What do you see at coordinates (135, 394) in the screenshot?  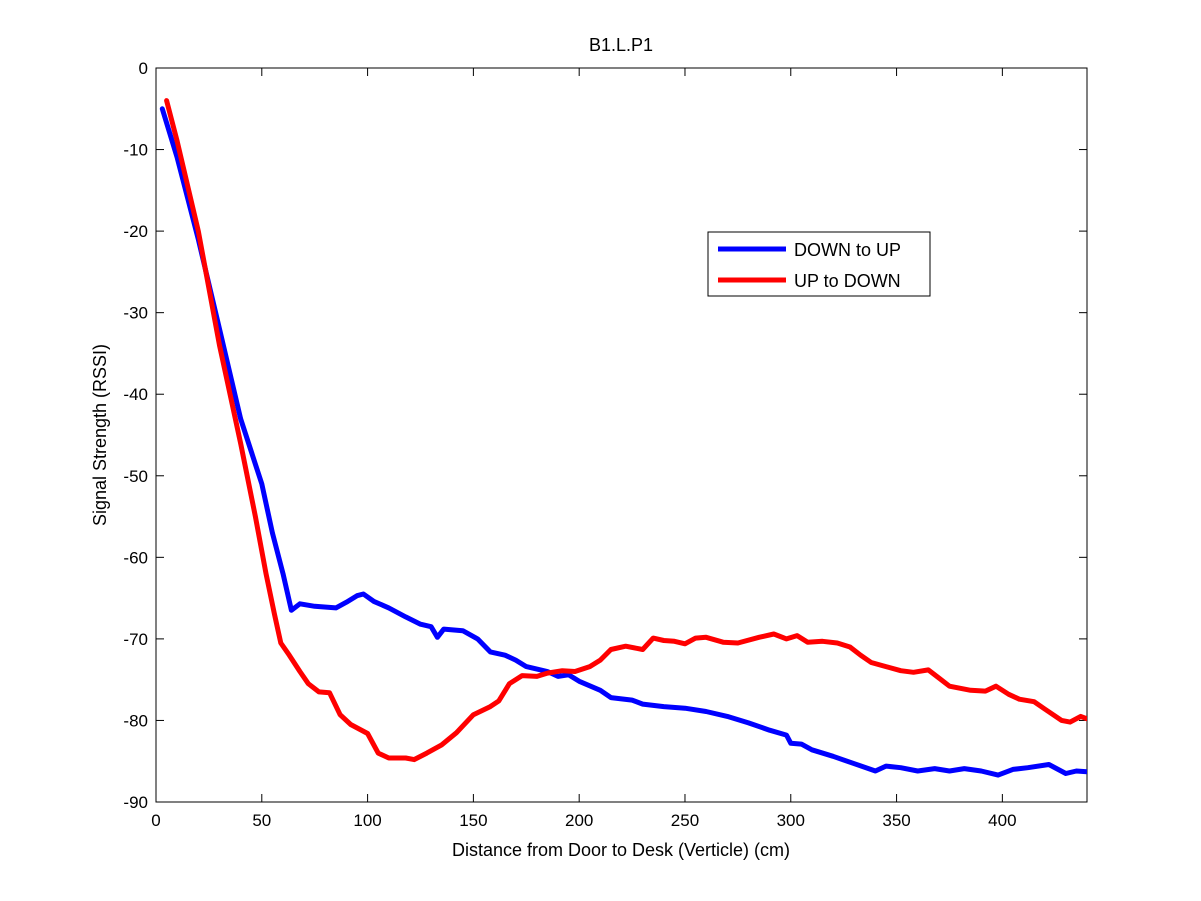 I see `y-tick-label: -40` at bounding box center [135, 394].